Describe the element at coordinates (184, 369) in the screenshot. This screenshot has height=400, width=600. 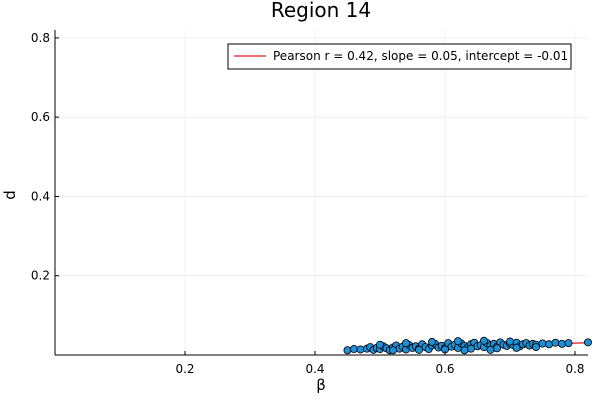
I see `x-tick-label: 0.2` at that location.